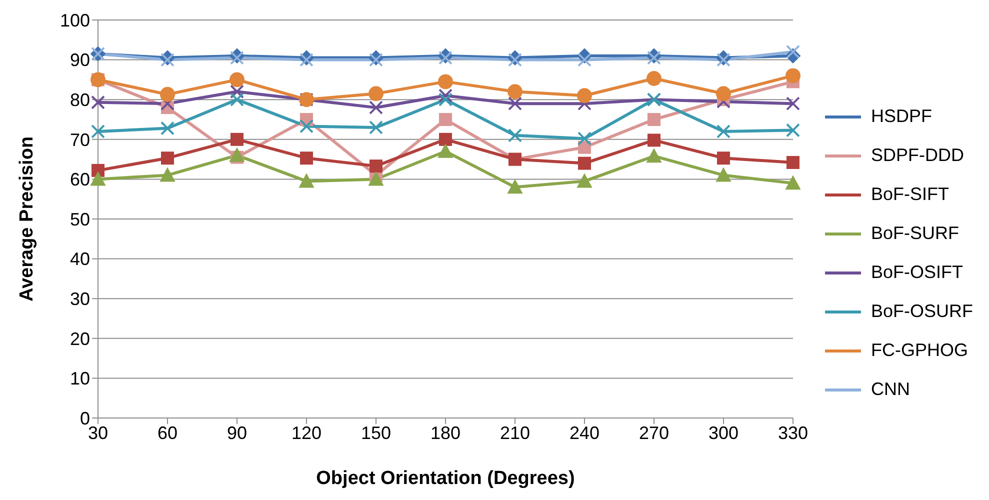 Image resolution: width=989 pixels, height=500 pixels. What do you see at coordinates (306, 432) in the screenshot?
I see `x-tick-label: 120` at bounding box center [306, 432].